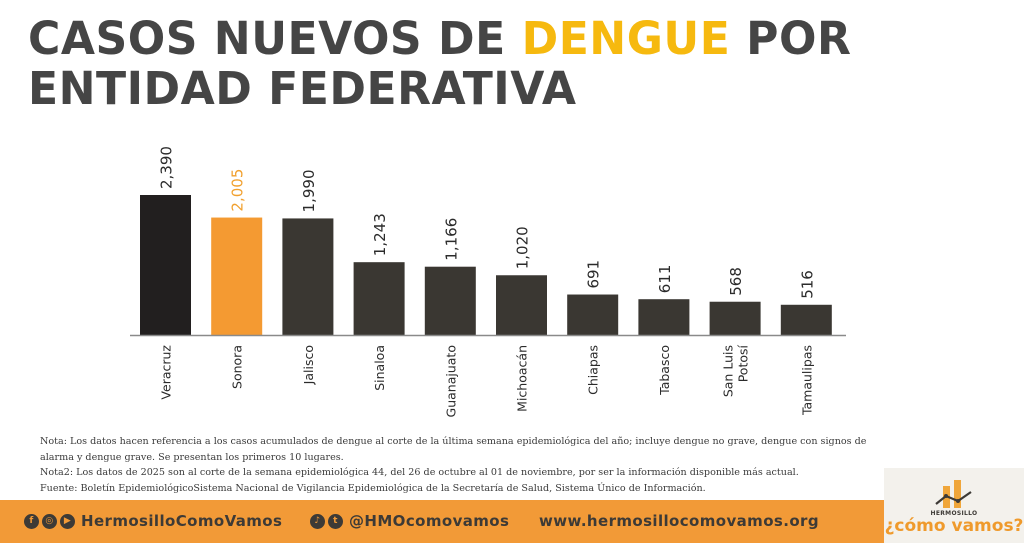 This screenshot has width=1024, height=543. I want to click on social-group-1: f ◎ ▶ HermosilloComoVamos, so click(153, 521).